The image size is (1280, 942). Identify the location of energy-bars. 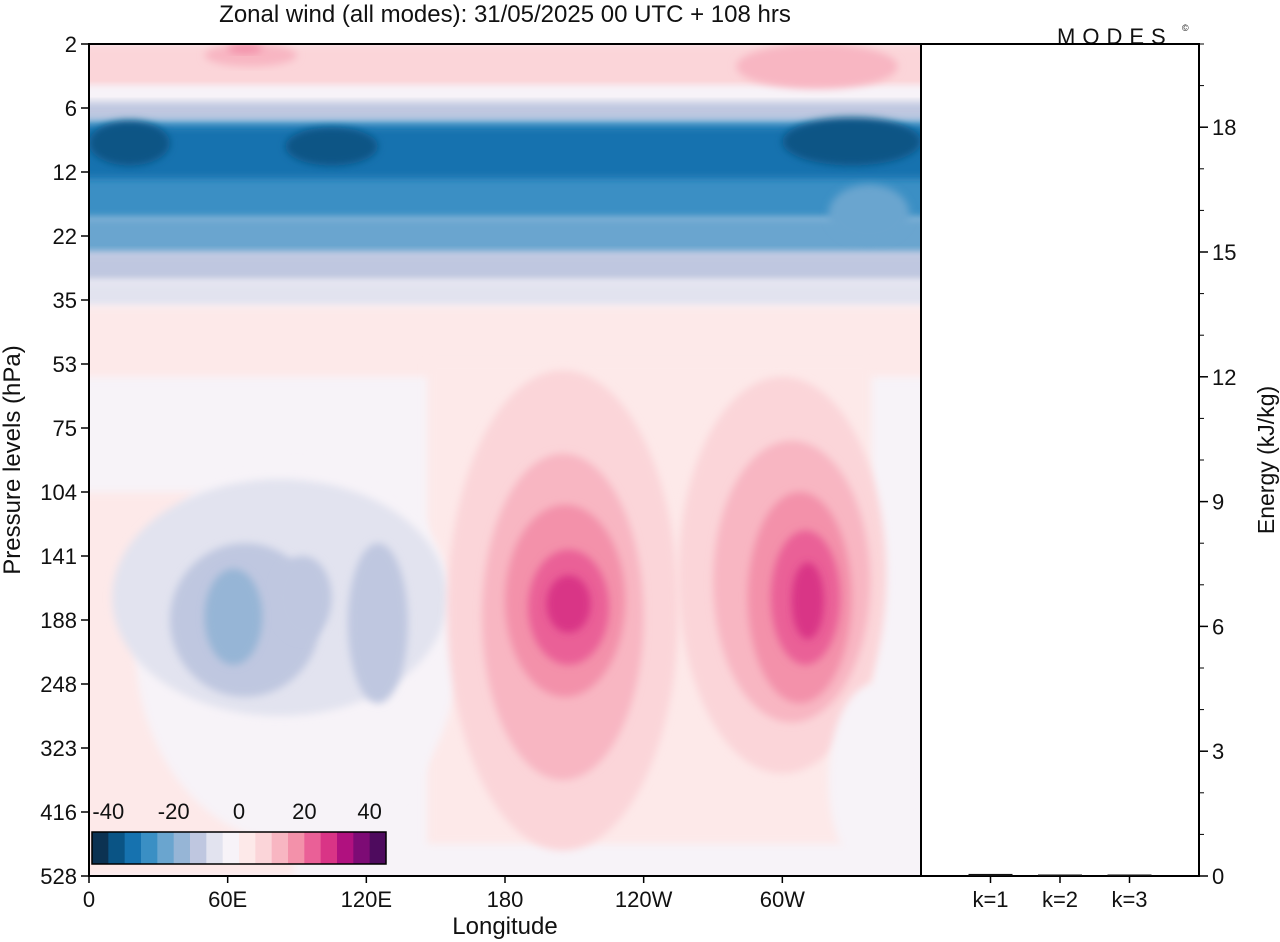
(1060, 874).